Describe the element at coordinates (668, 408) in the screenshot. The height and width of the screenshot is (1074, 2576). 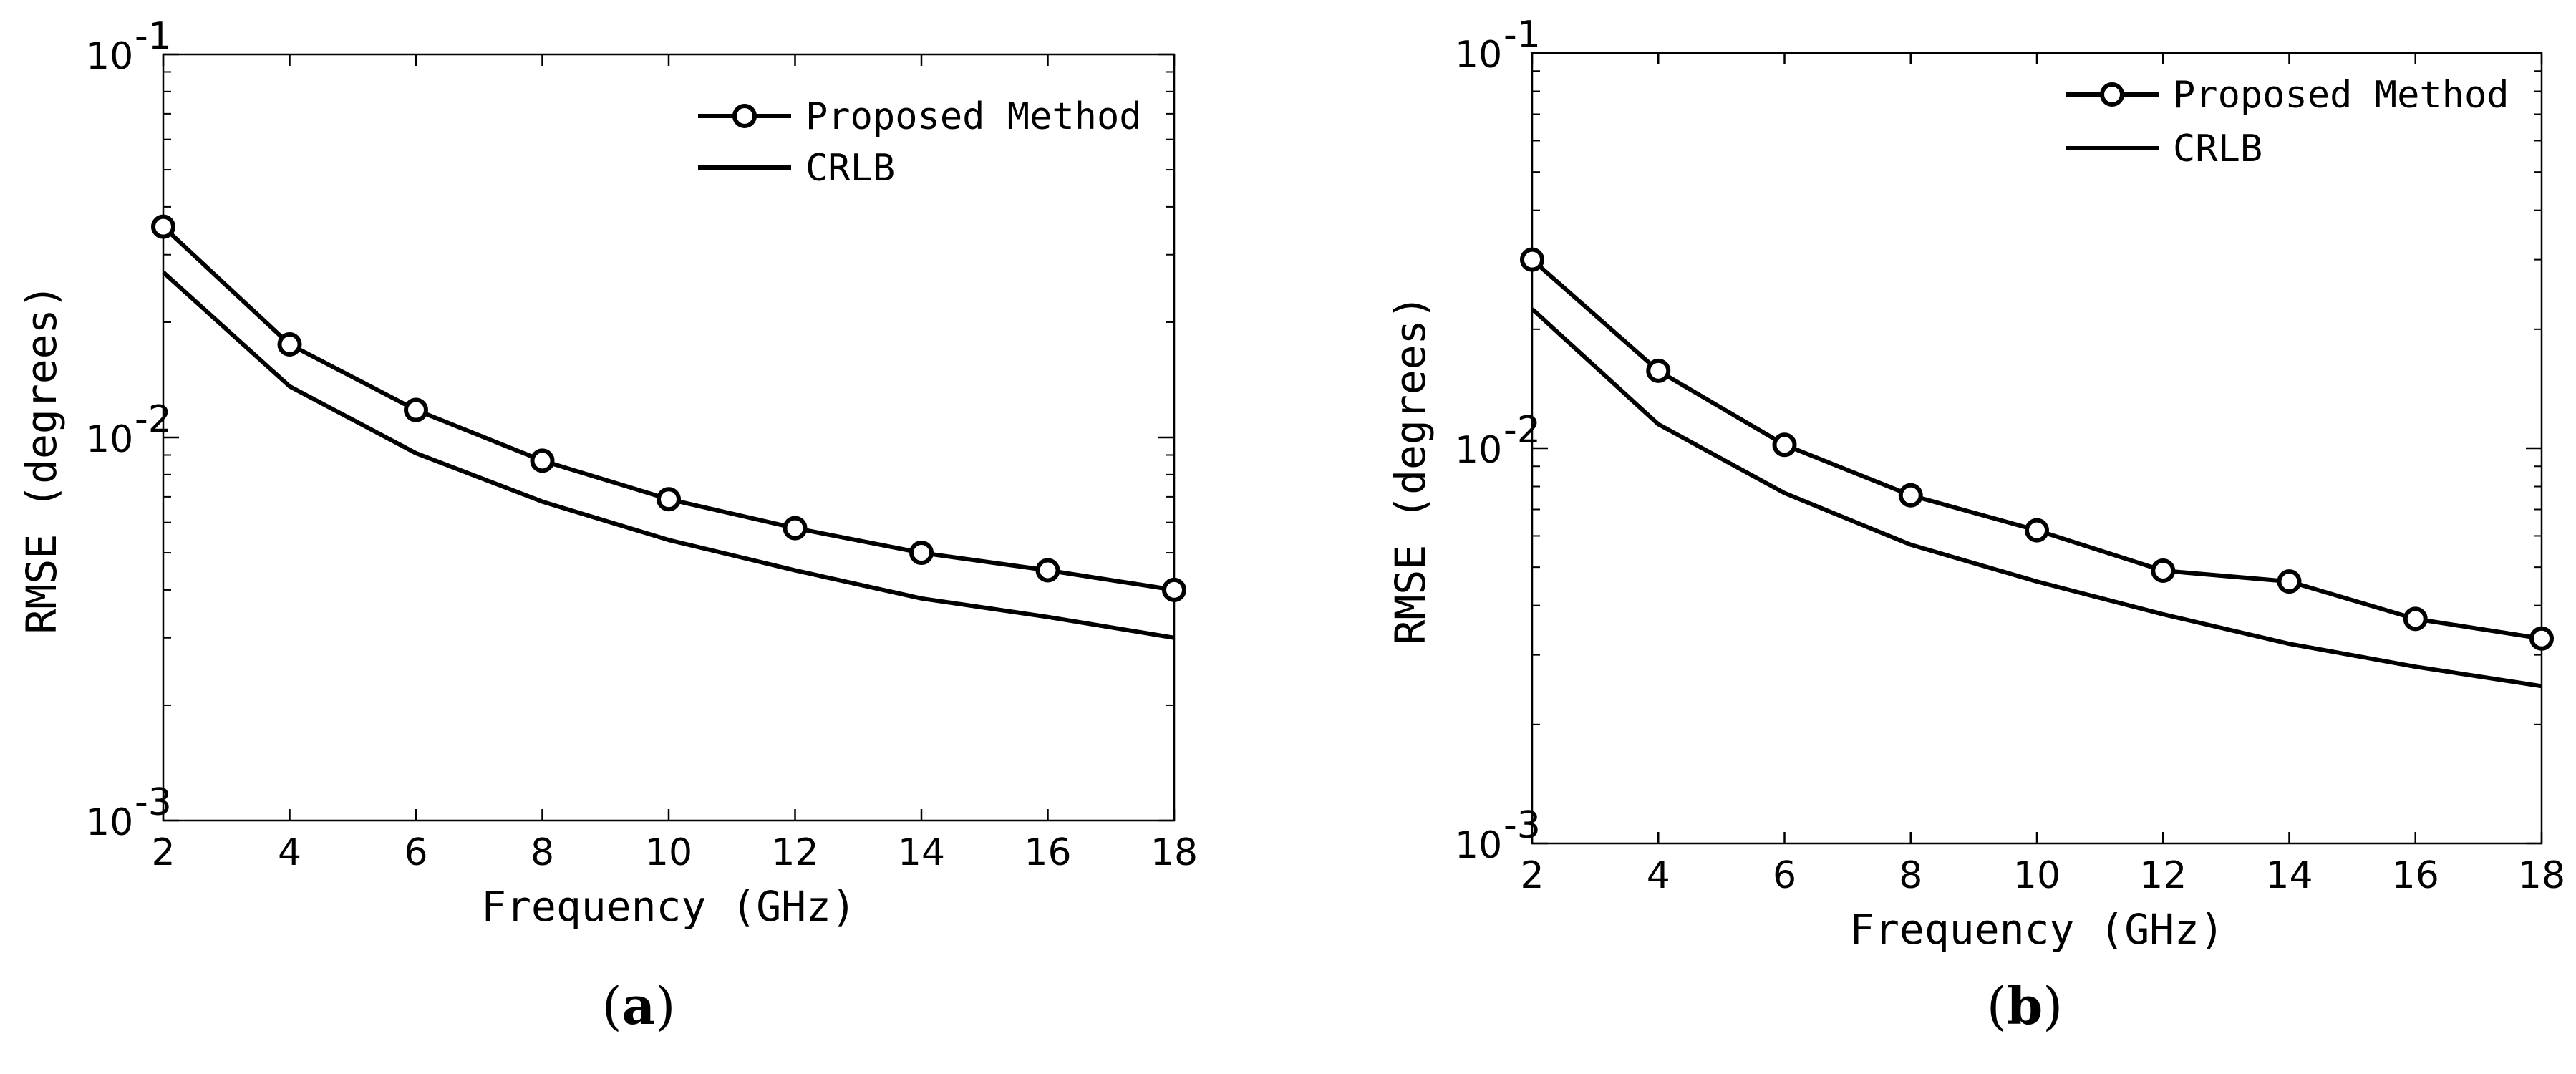
I see `series-proposed-method-line` at that location.